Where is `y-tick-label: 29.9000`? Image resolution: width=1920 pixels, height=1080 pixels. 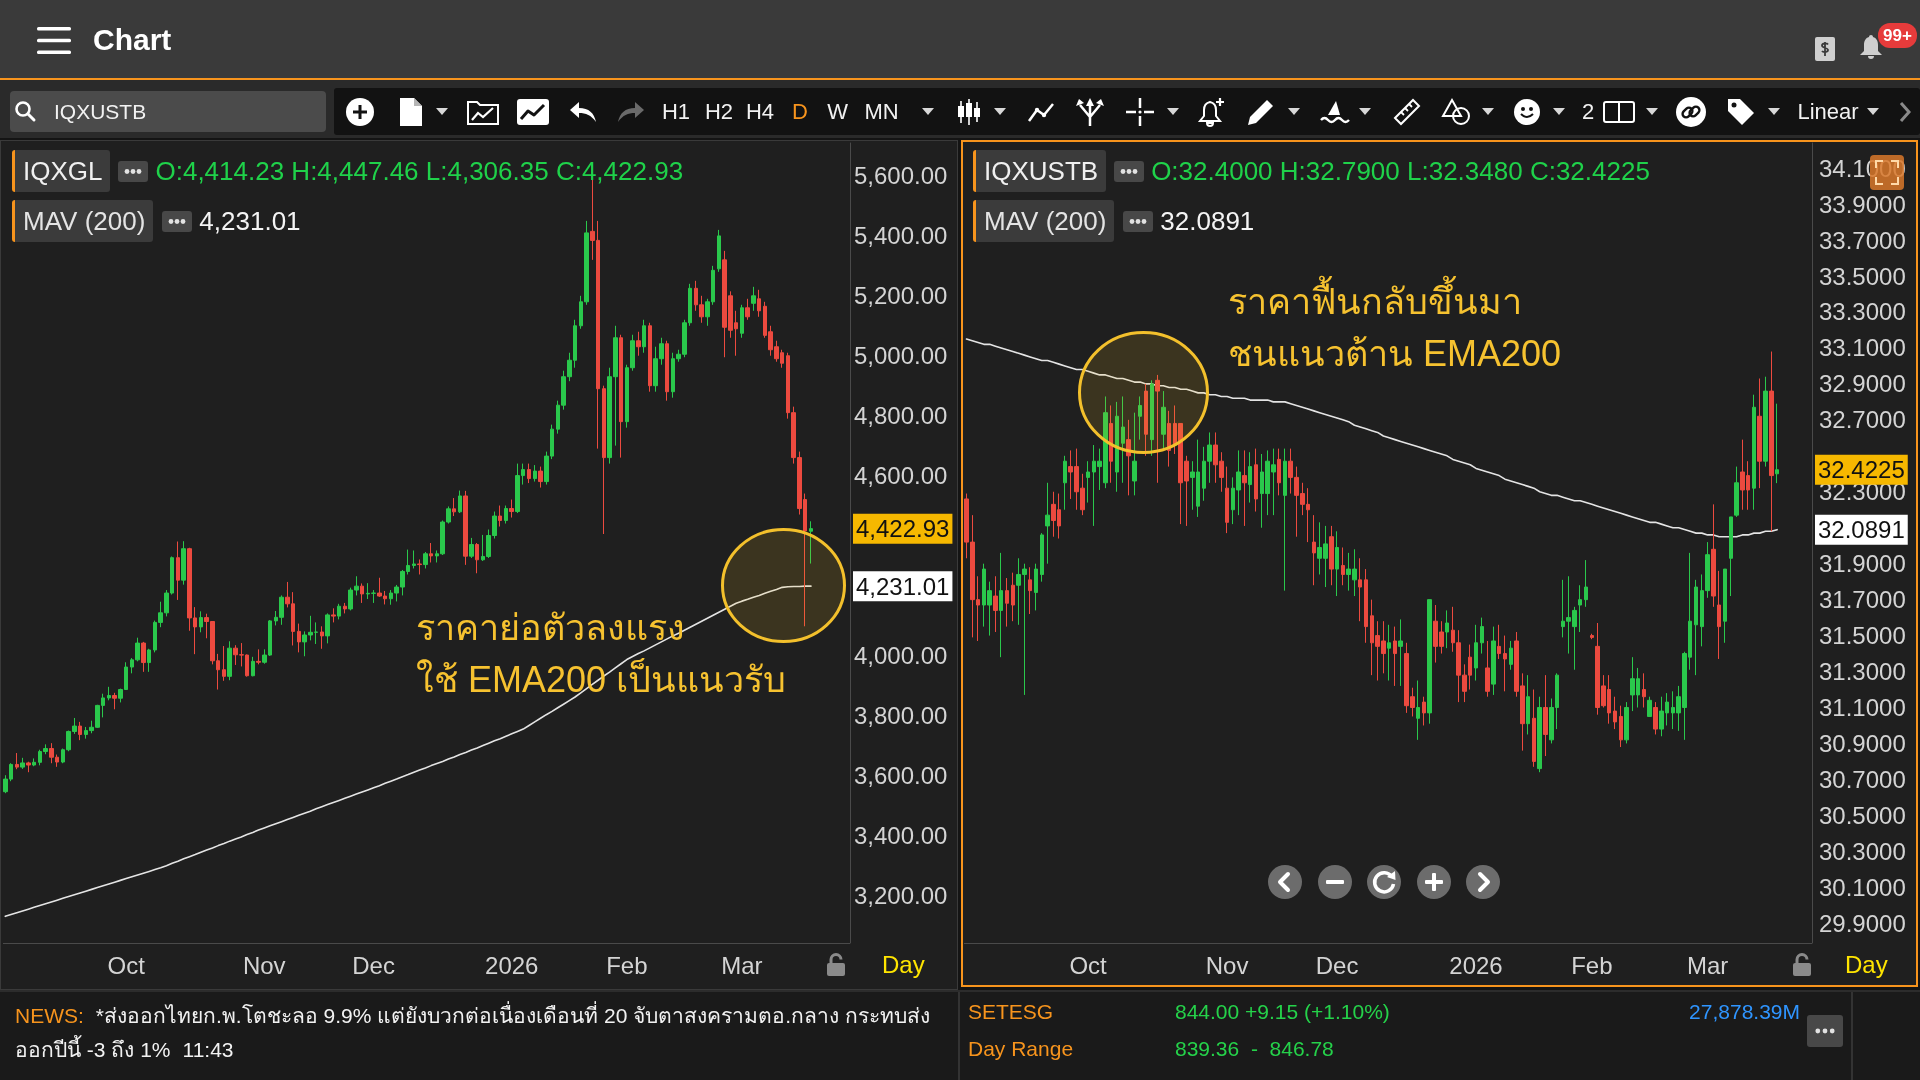 y-tick-label: 29.9000 is located at coordinates (1862, 923).